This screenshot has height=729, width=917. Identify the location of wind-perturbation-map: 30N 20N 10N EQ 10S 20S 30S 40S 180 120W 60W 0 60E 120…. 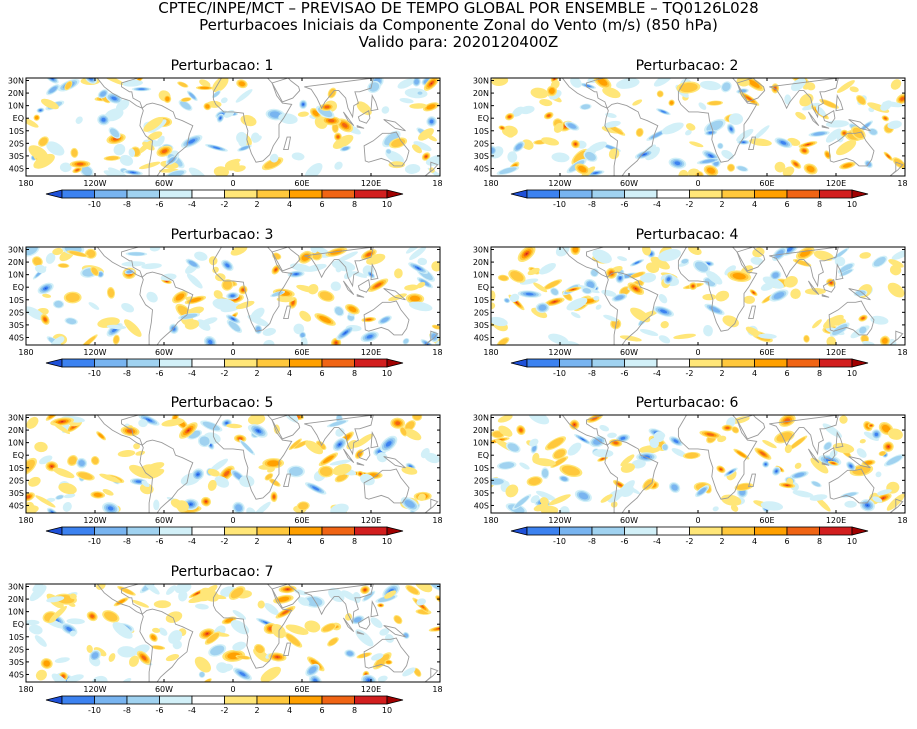
(690, 468).